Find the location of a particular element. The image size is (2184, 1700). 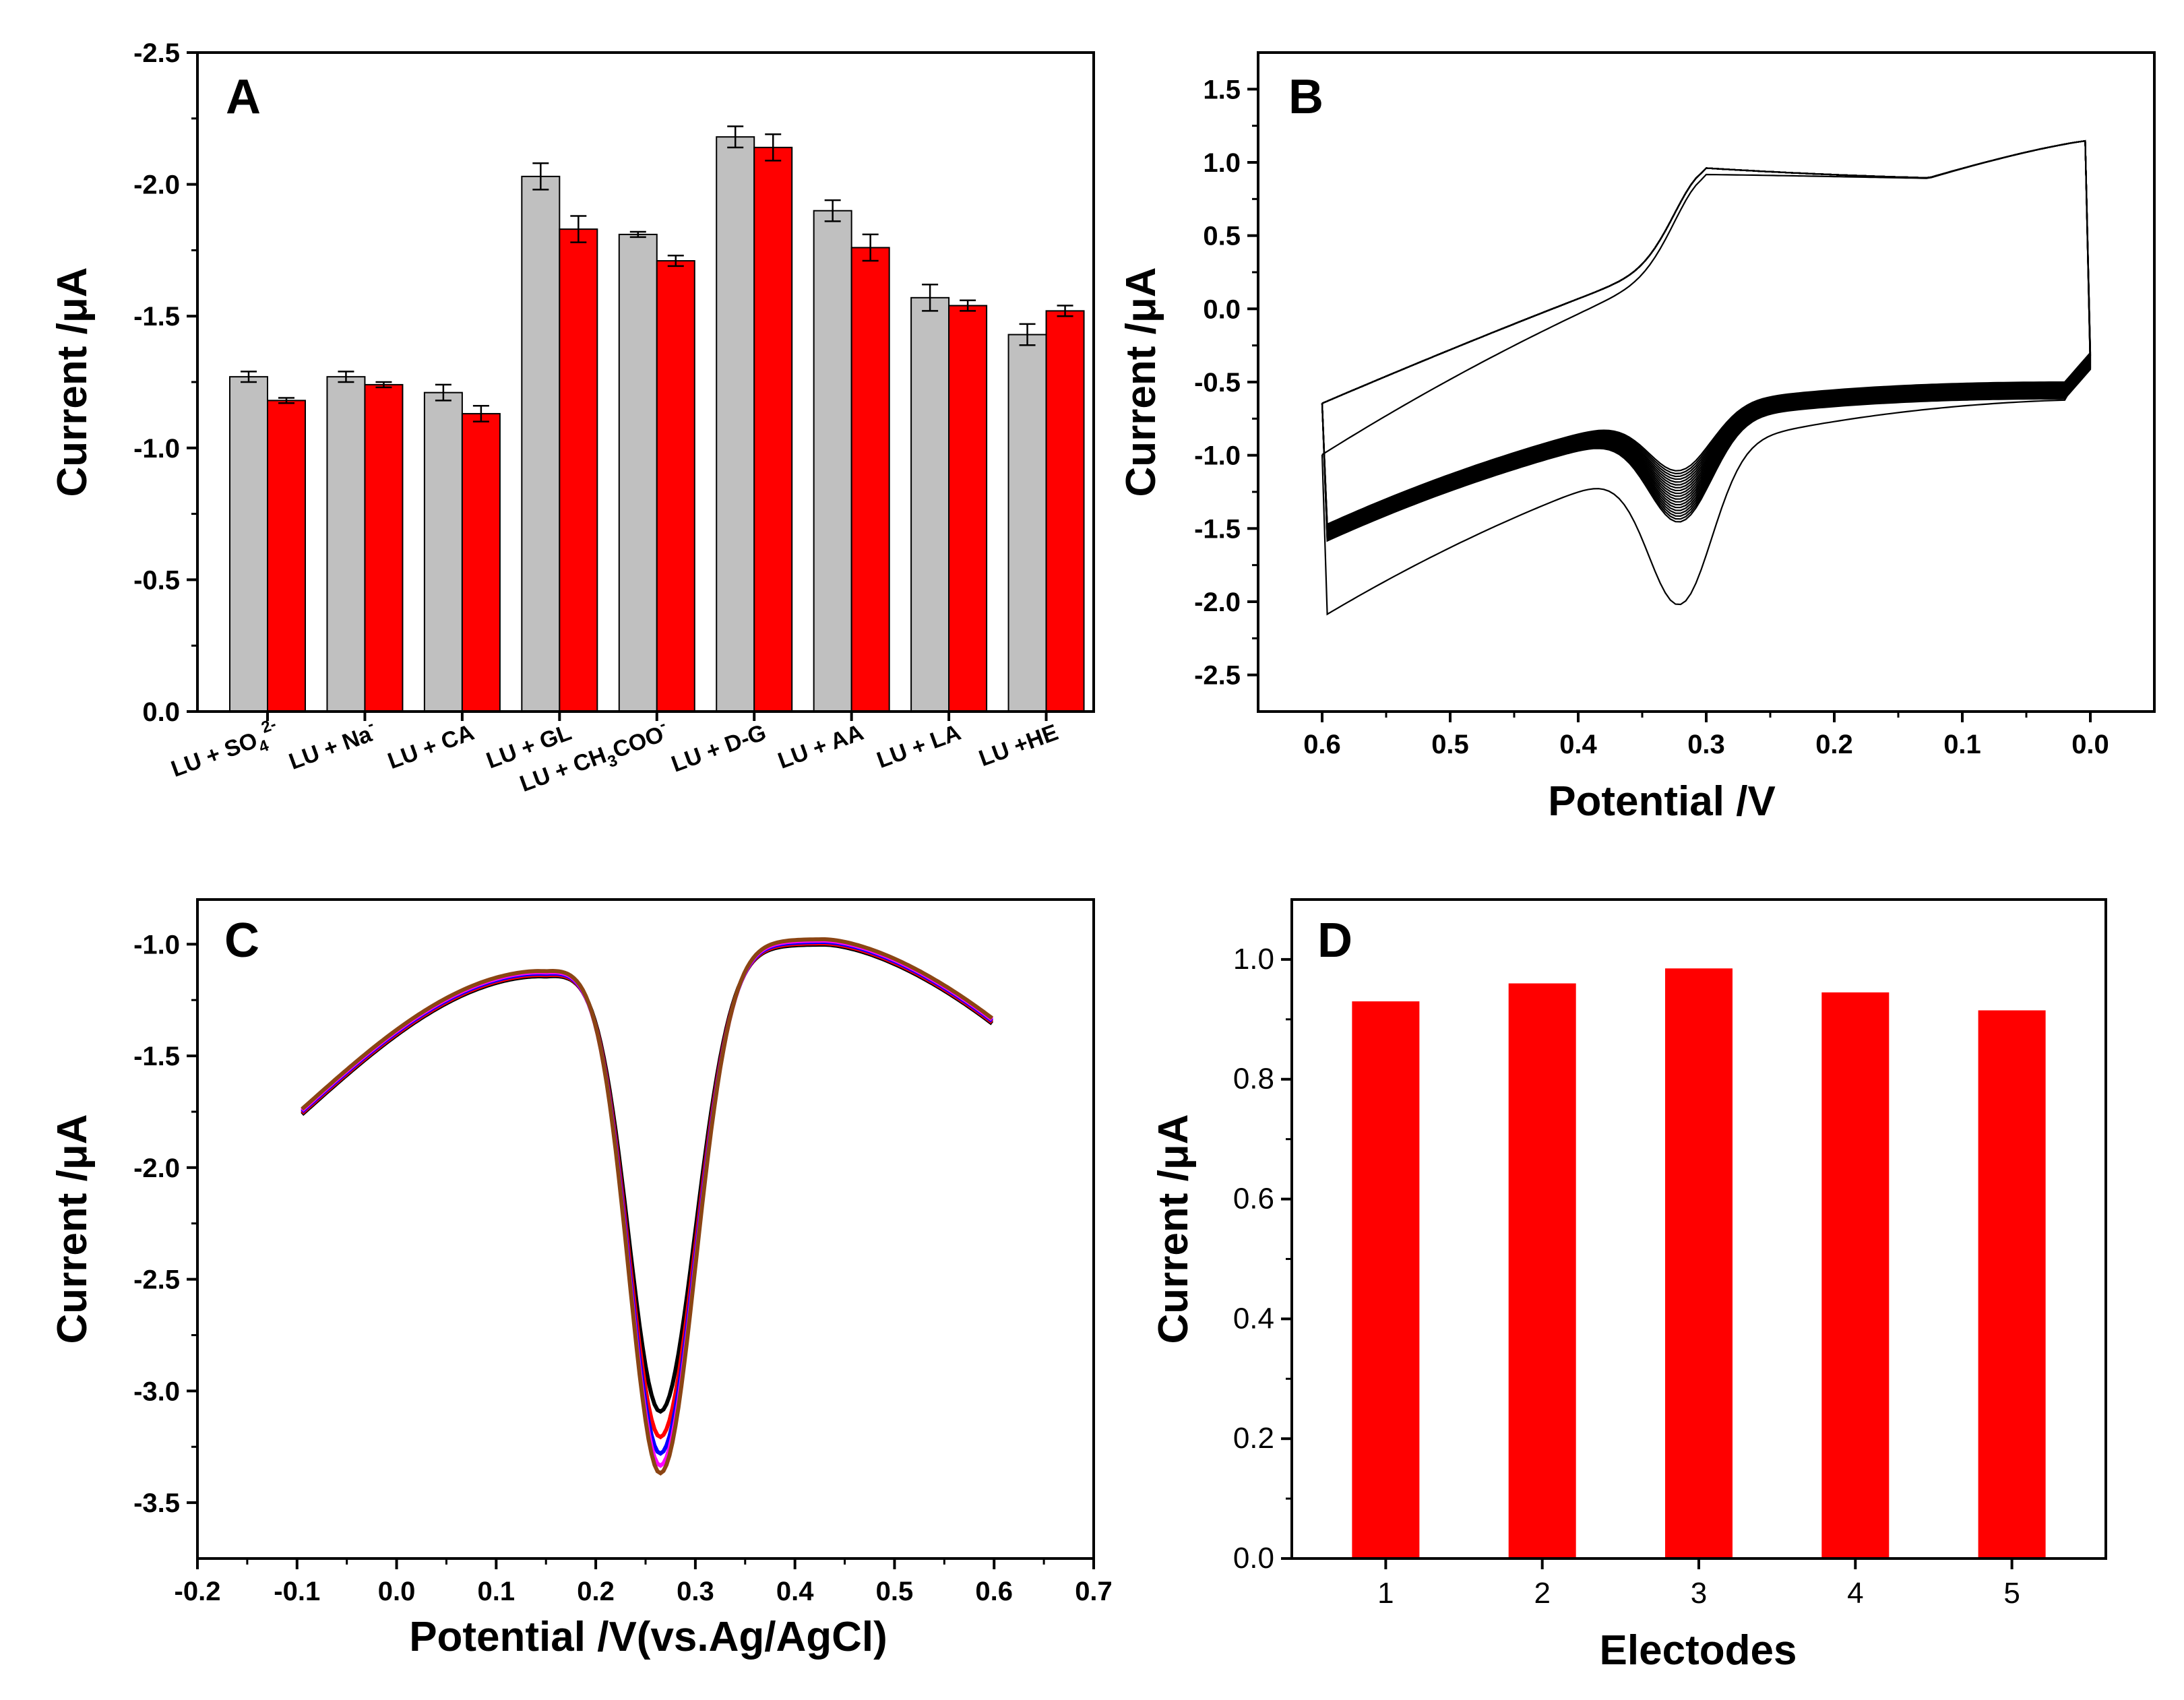

panel-b-xtick-label: 0.3 is located at coordinates (1706, 744).